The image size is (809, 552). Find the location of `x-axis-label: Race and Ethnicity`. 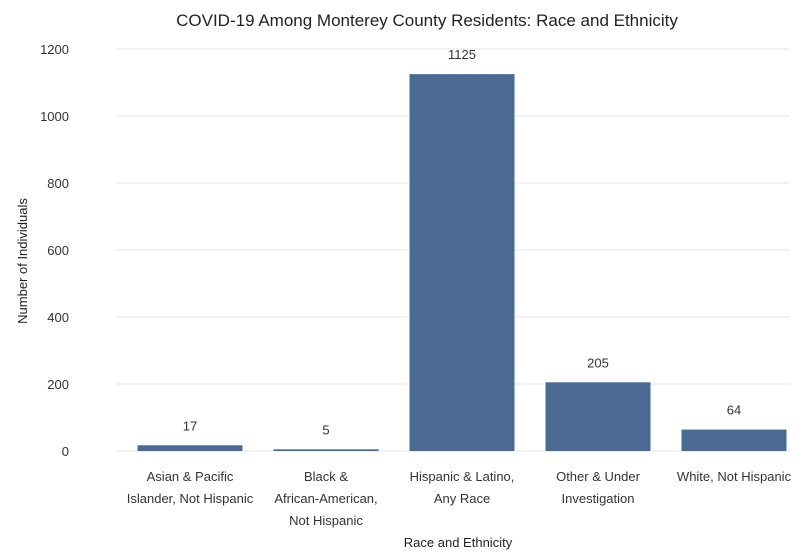

x-axis-label: Race and Ethnicity is located at coordinates (458, 542).